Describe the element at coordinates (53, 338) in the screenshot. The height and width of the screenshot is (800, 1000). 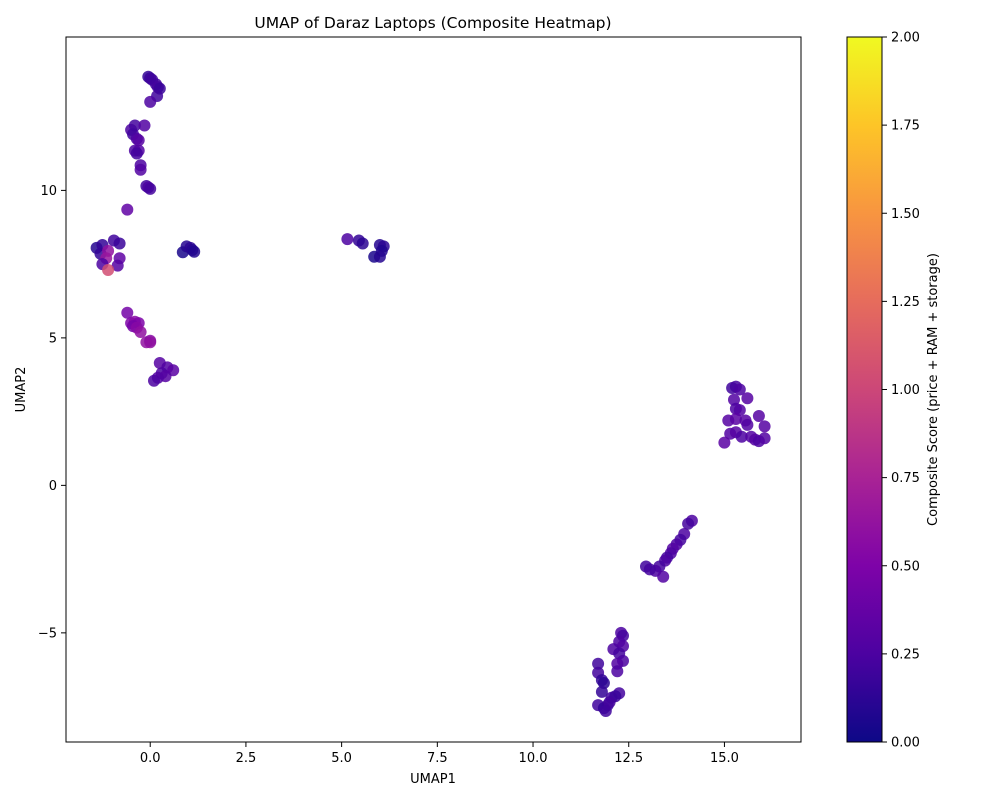
I see `y-tick-label: 5` at that location.